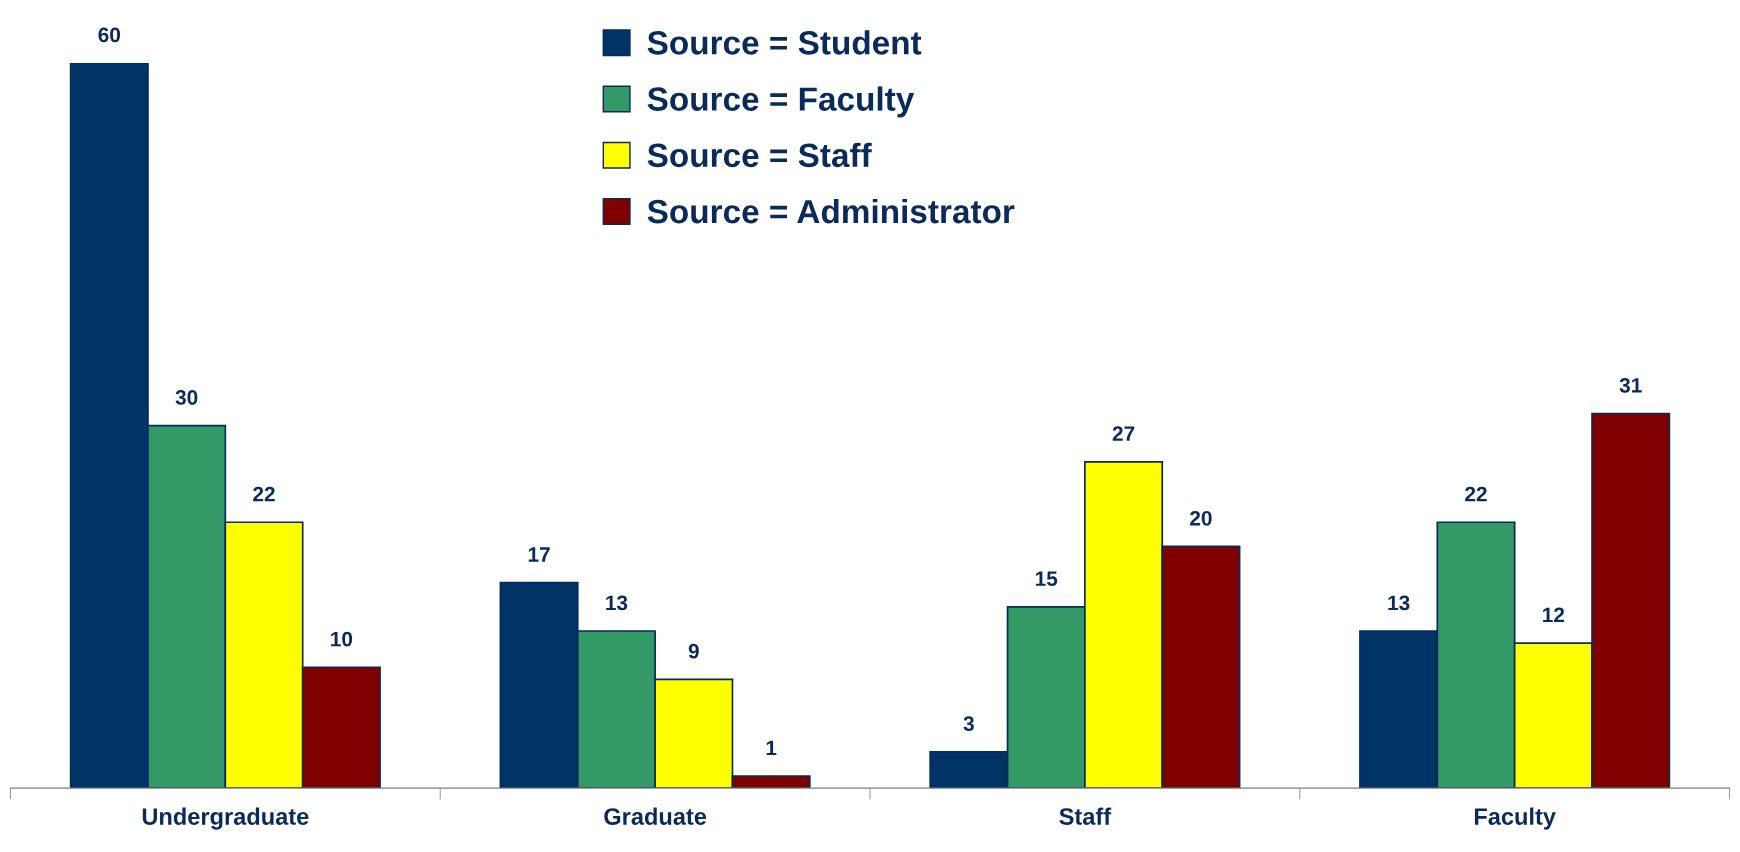 The width and height of the screenshot is (1740, 852). Describe the element at coordinates (109, 35) in the screenshot. I see `data-label: 60` at that location.